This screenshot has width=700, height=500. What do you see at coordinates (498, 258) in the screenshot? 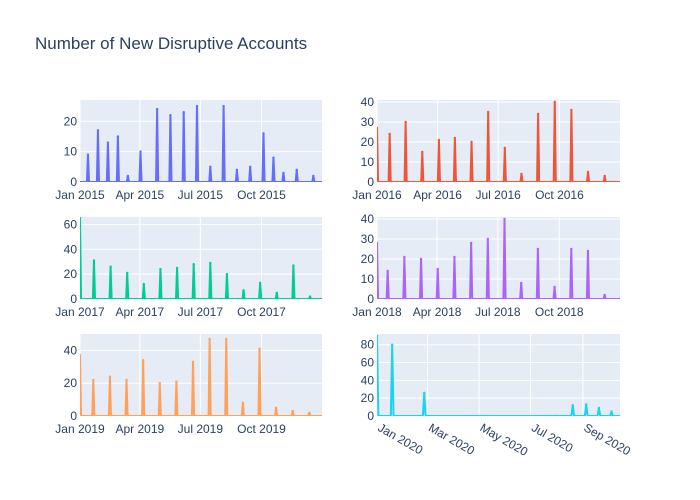
I see `plot-area-2018` at bounding box center [498, 258].